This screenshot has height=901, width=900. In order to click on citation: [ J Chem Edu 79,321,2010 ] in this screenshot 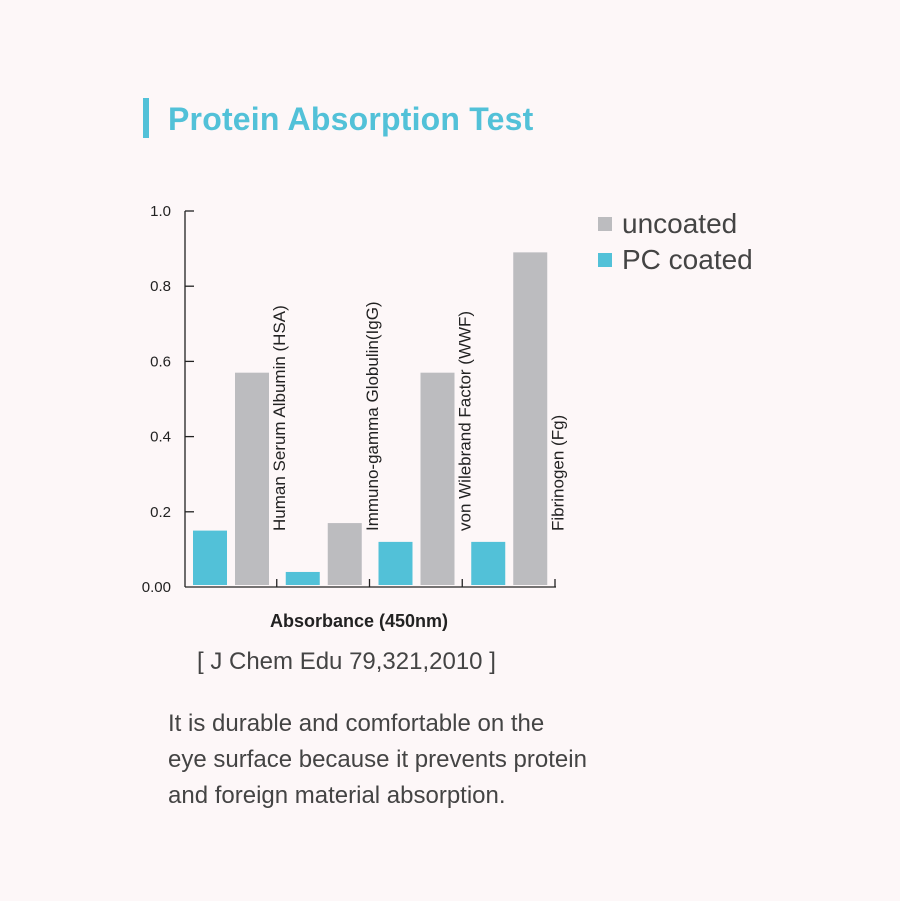, I will do `click(346, 661)`.